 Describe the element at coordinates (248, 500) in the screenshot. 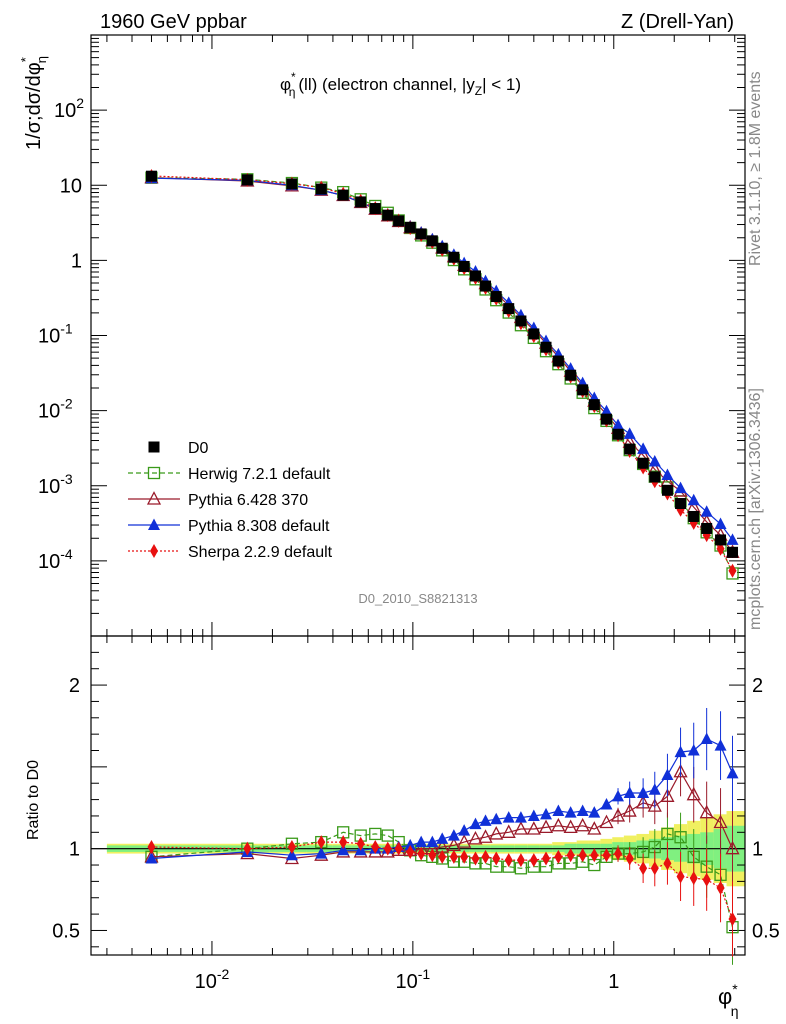

I see `legend-label: Pythia 6.428 370` at that location.